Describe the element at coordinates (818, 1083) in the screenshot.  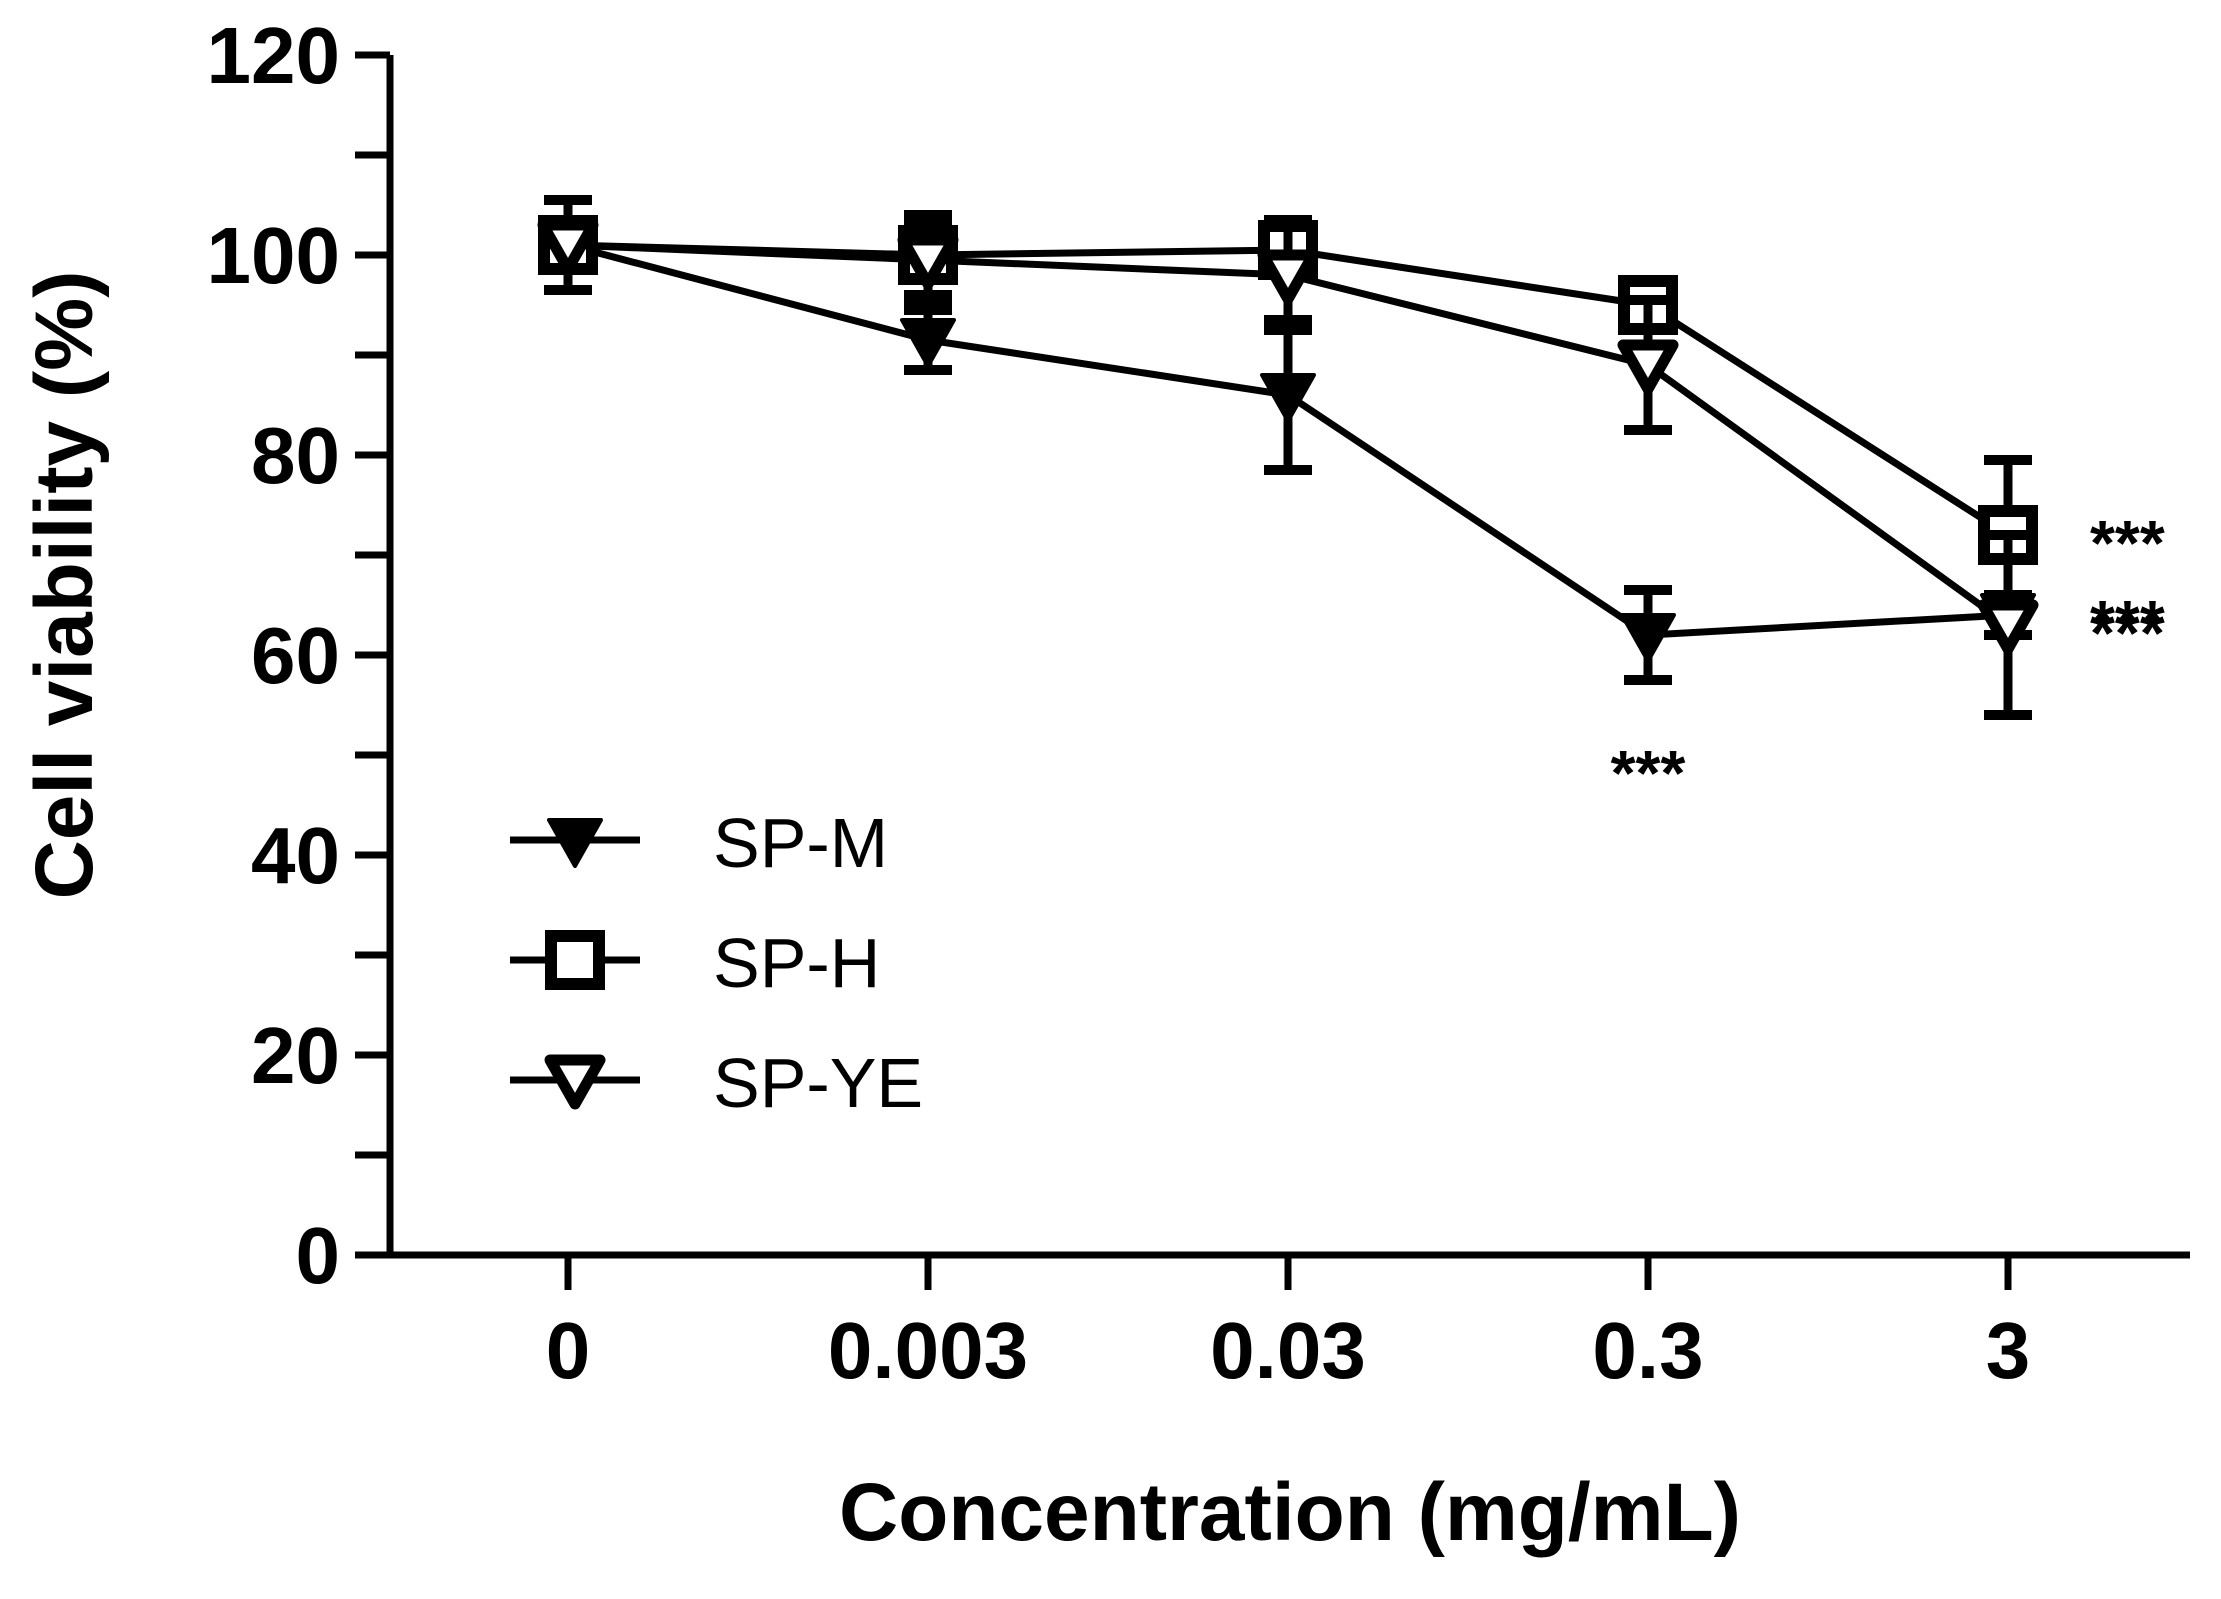
I see `legend-label: SP-YE` at that location.